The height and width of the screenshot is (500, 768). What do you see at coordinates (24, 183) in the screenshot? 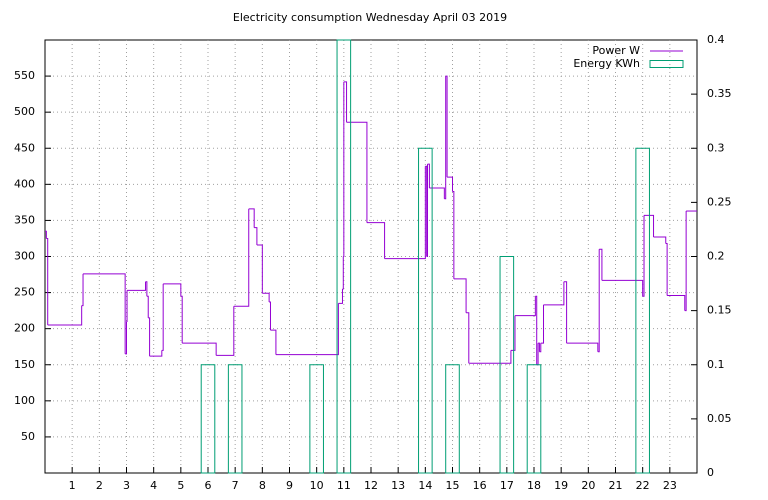
I see `y-tick-label: 400` at bounding box center [24, 183].